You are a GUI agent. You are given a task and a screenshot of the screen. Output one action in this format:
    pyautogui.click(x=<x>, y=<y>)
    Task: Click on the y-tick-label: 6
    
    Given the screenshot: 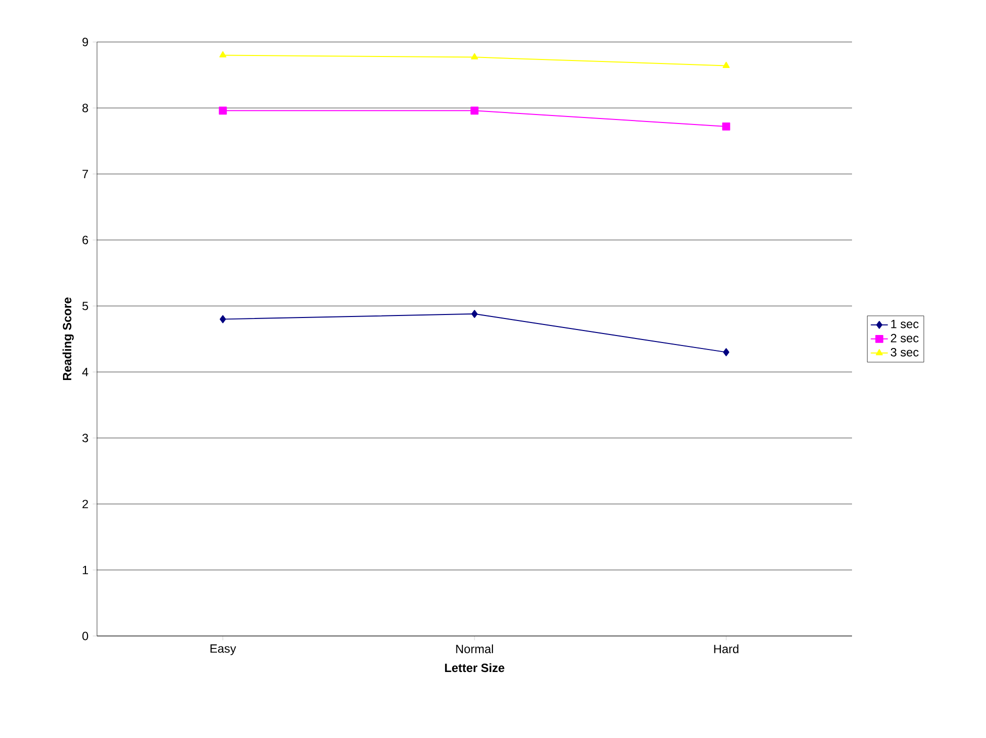 What is the action you would take?
    pyautogui.click(x=85, y=240)
    